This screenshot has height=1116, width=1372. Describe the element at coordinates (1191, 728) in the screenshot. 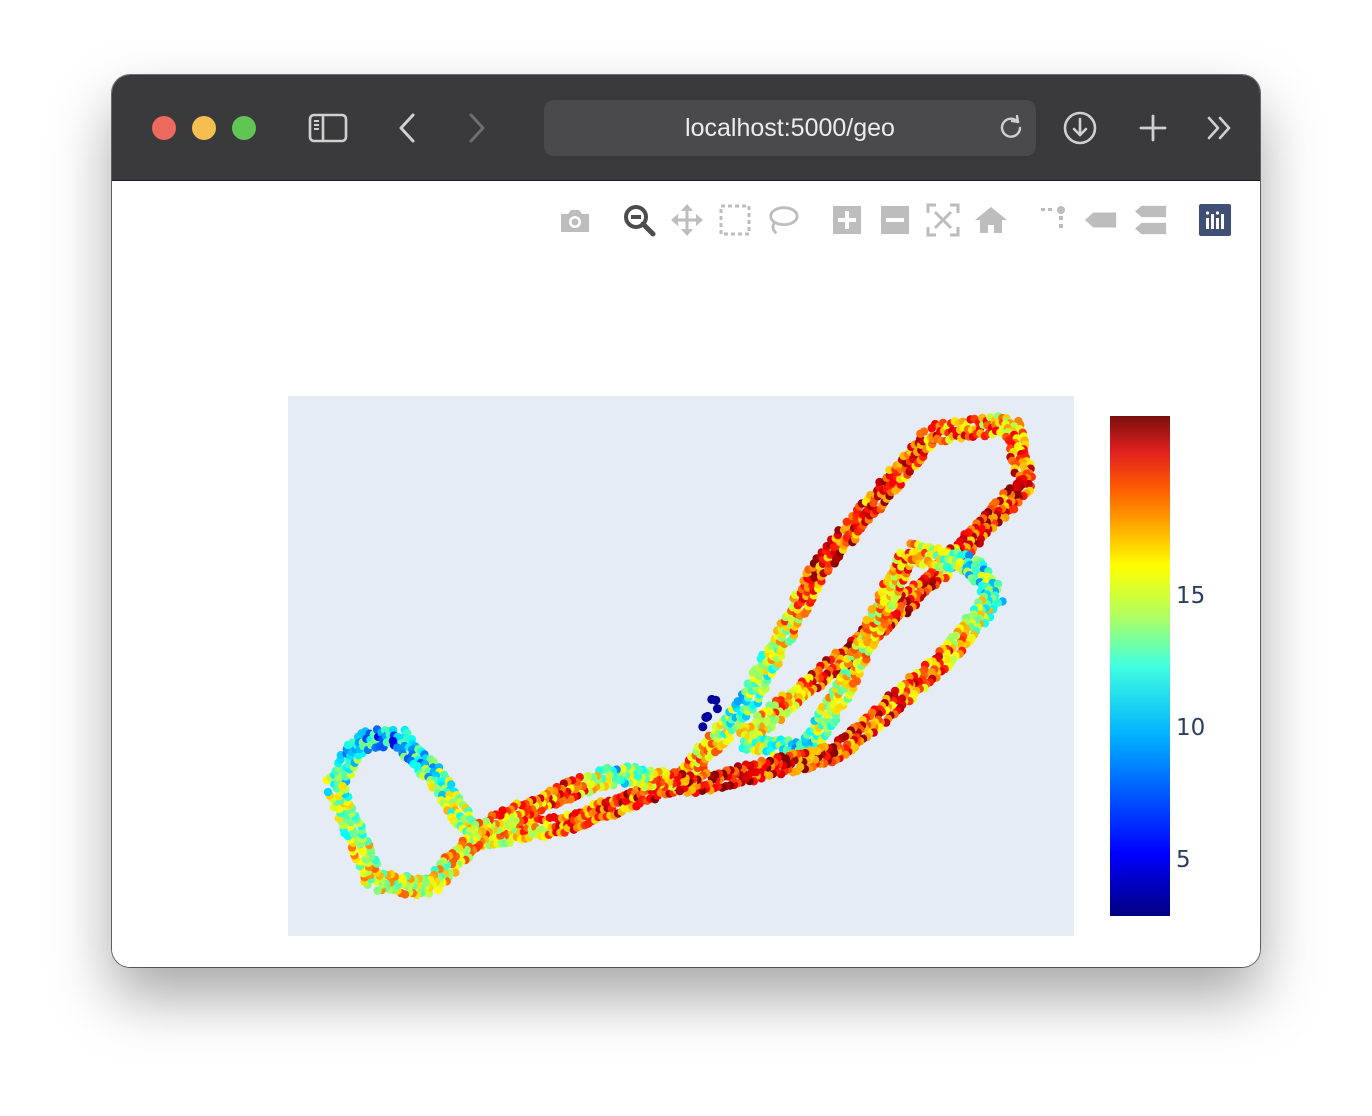

I see `colorbar-tick-10: 10` at that location.